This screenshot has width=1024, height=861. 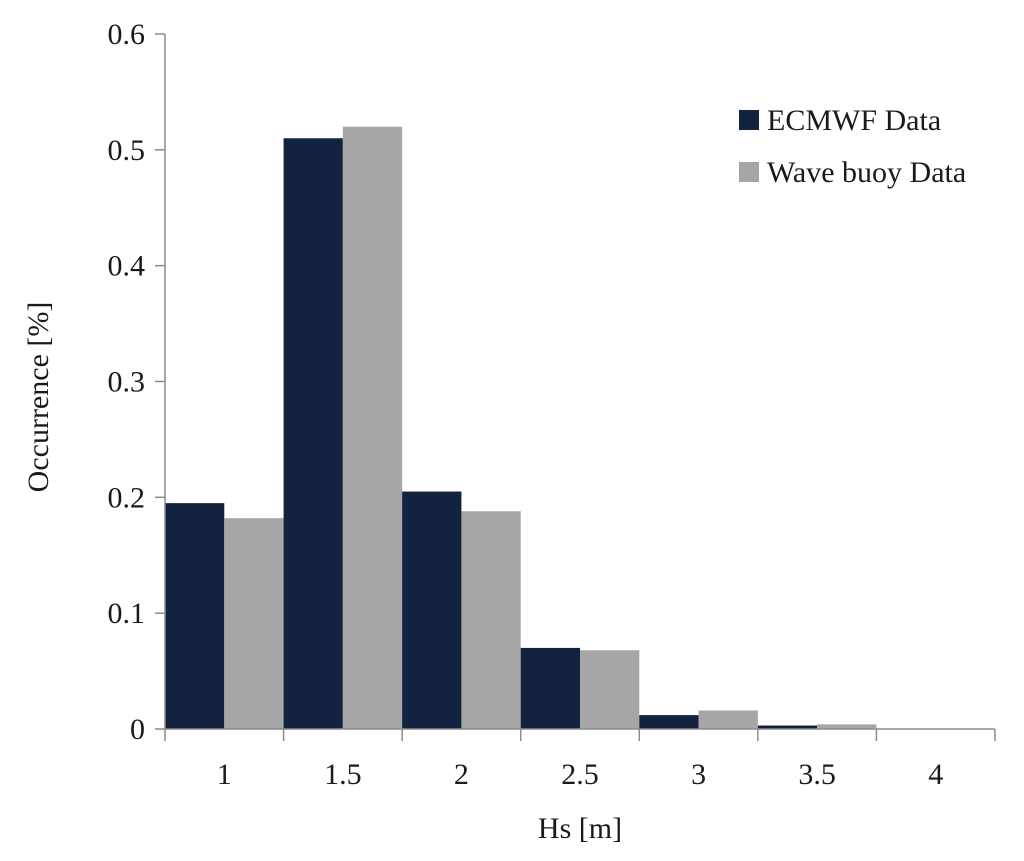 What do you see at coordinates (127, 497) in the screenshot?
I see `y-tick-label: 0.2` at bounding box center [127, 497].